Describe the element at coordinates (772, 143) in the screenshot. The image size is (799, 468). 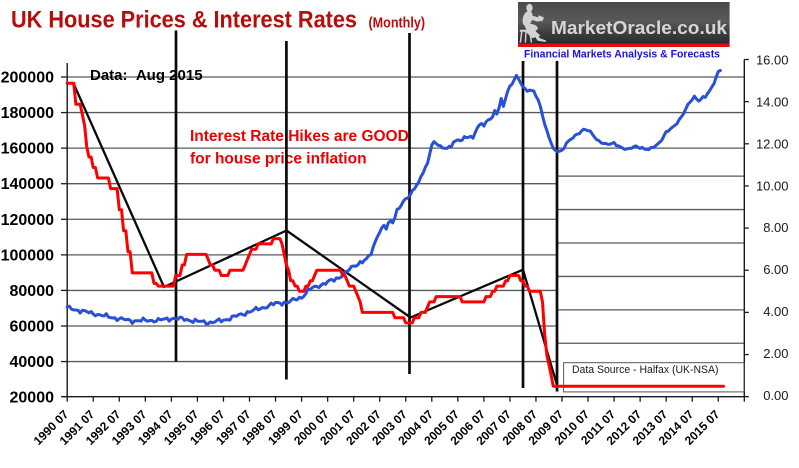
I see `svg-text: 12.00` at that location.